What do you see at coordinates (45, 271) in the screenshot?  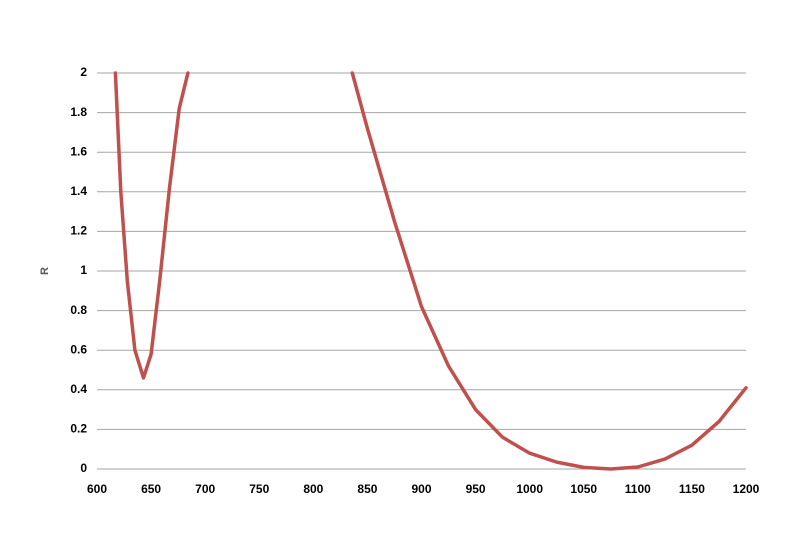 I see `y-axis-label: R` at bounding box center [45, 271].